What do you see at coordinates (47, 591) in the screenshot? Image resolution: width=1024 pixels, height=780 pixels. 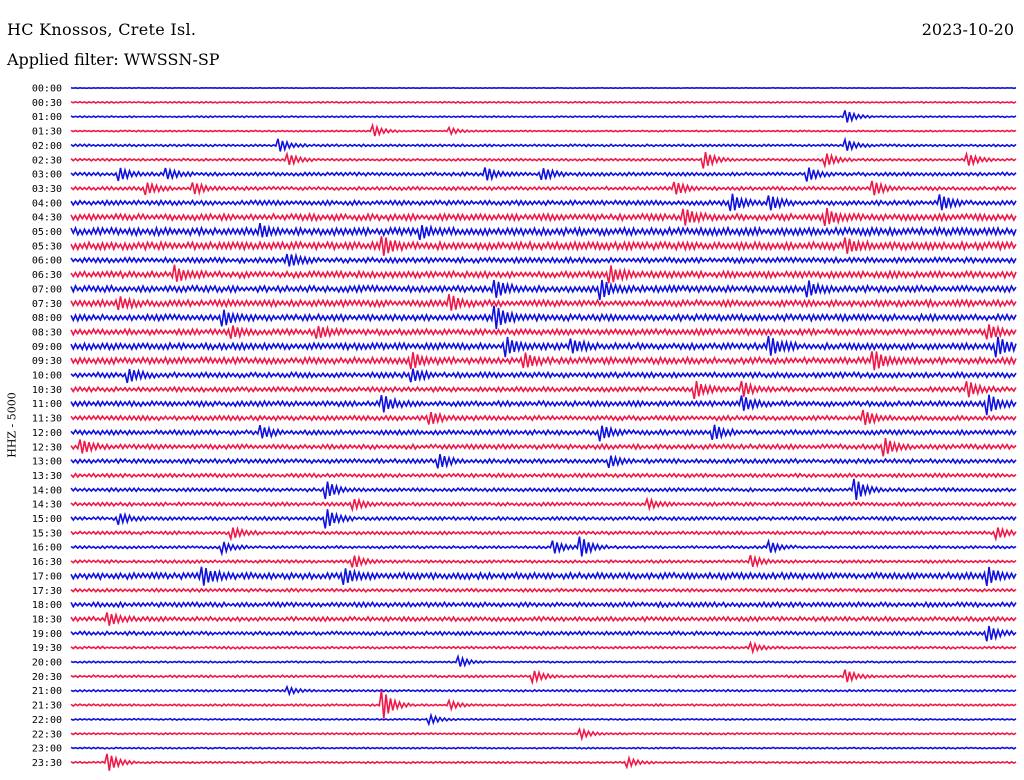 I see `time-tick-label: 17:30` at bounding box center [47, 591].